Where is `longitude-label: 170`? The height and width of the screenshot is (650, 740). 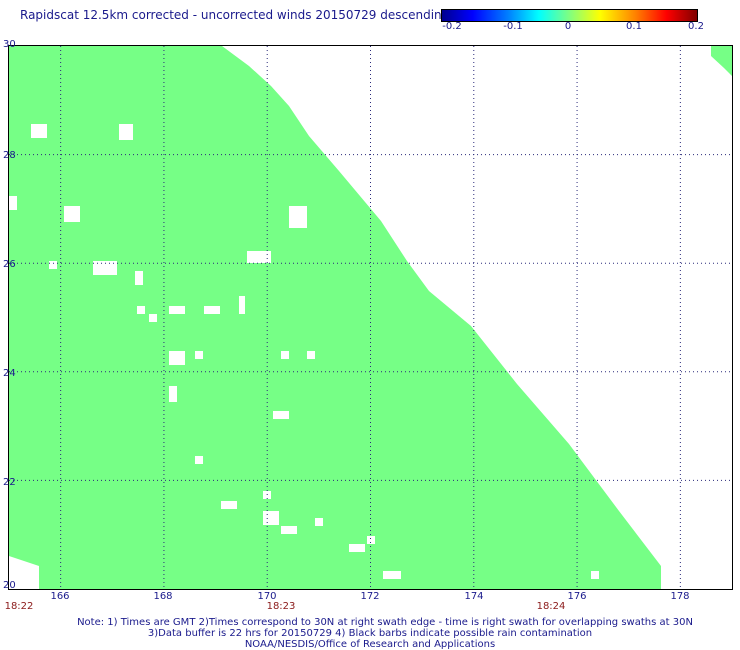
longitude-label: 170 is located at coordinates (267, 596).